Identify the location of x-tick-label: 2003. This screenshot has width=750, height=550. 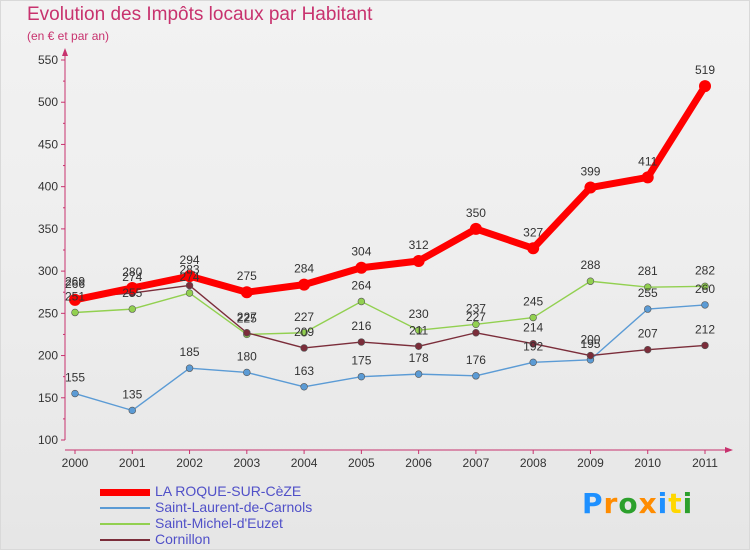
(246, 463).